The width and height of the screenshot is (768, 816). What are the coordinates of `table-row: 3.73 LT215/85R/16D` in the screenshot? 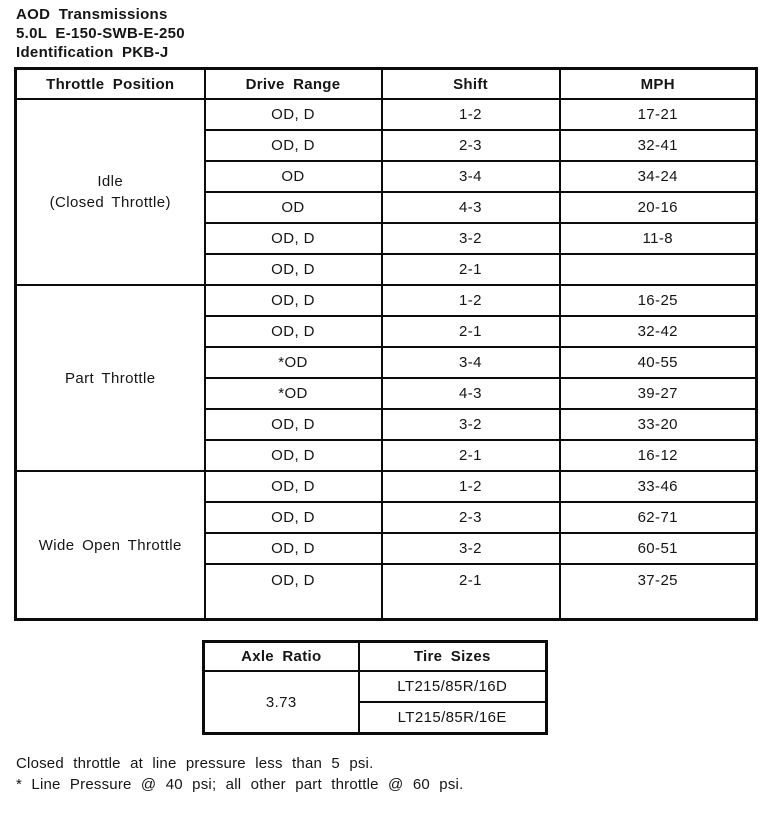 It's located at (375, 702).